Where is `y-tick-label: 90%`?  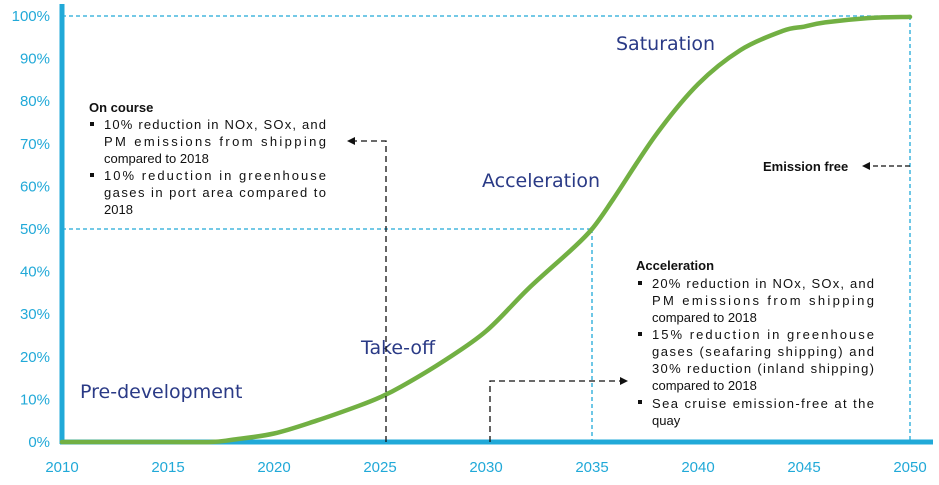
y-tick-label: 90% is located at coordinates (35, 59).